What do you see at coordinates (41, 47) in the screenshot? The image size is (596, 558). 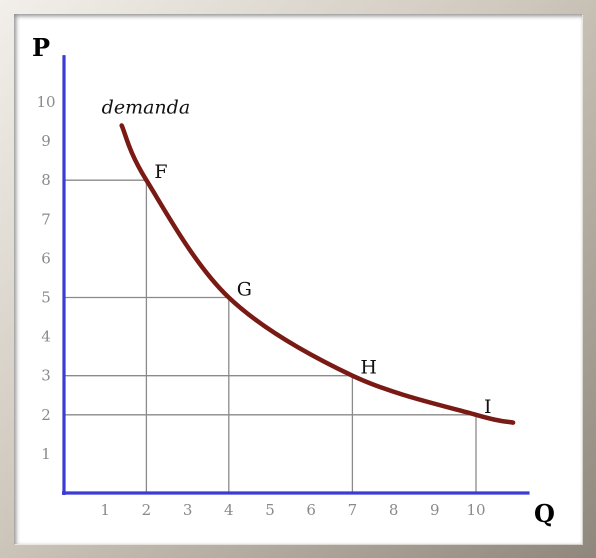 I see `y-axis-title: P` at bounding box center [41, 47].